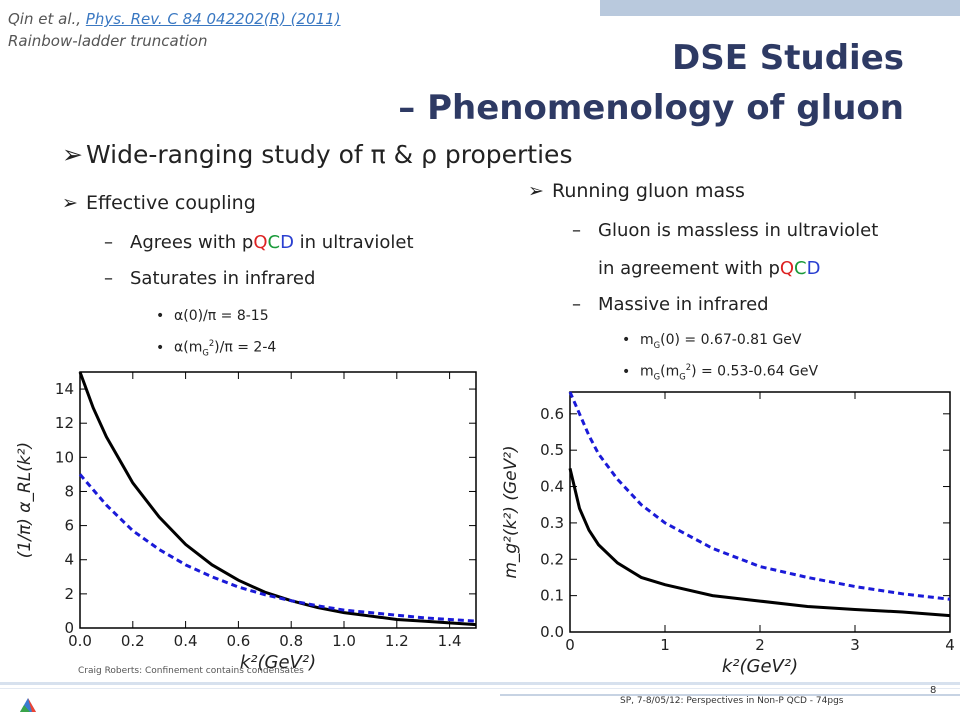  I want to click on agrees-text: Agrees with p, so click(192, 242).